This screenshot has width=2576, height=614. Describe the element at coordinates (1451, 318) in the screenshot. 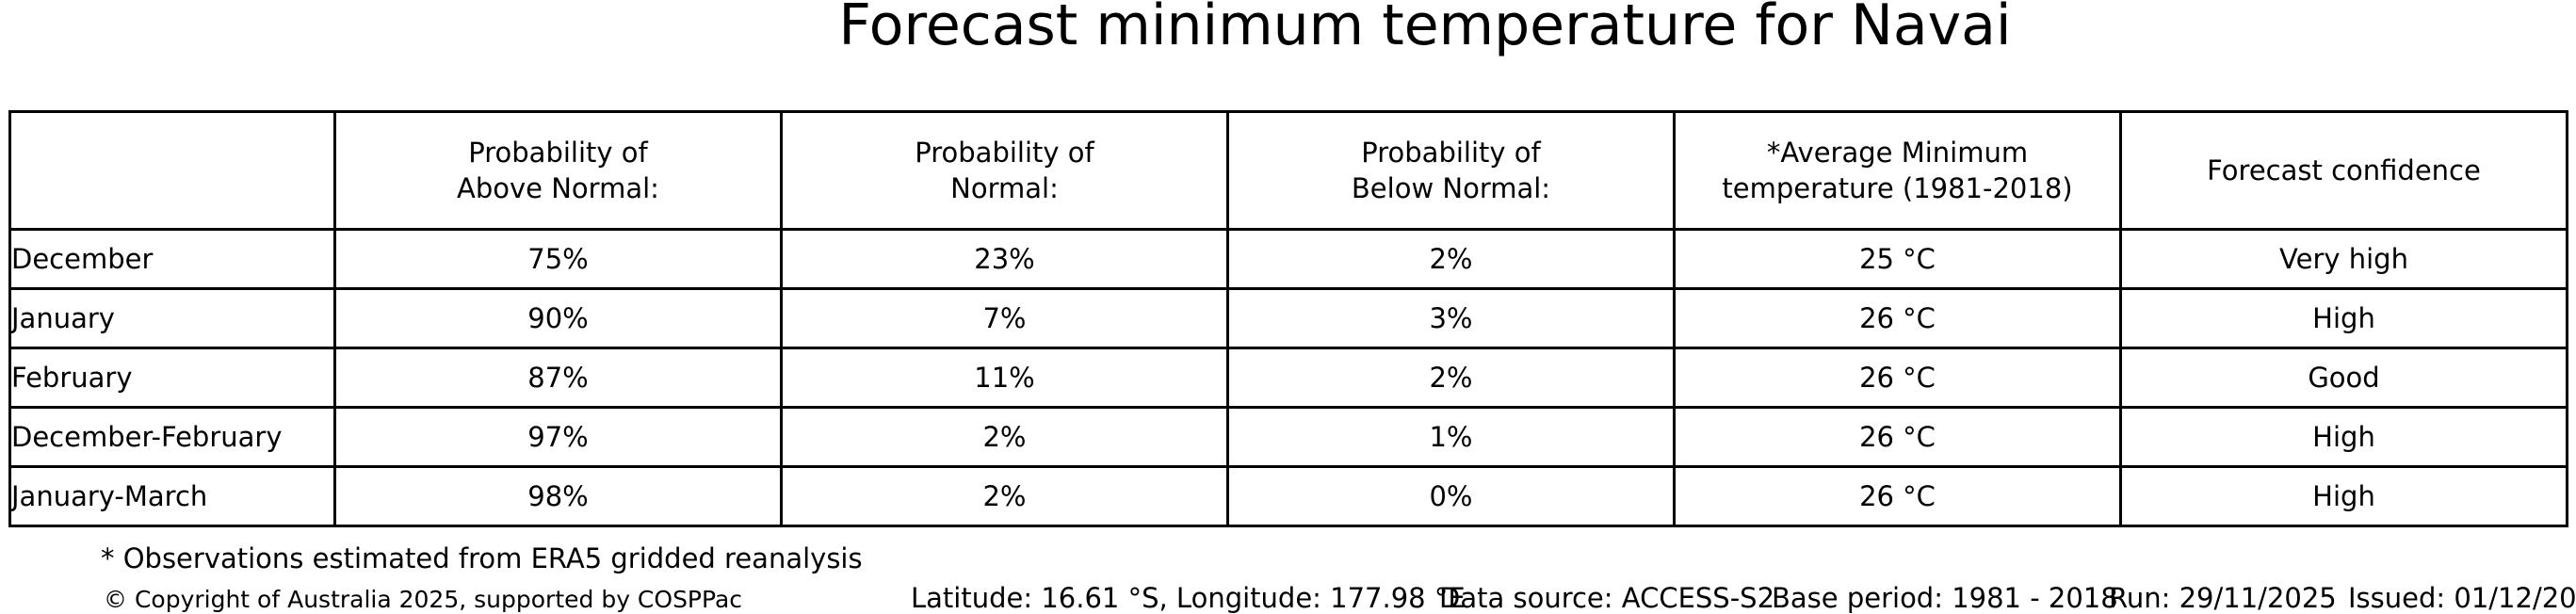

I see `below-normal-value: 3%` at that location.